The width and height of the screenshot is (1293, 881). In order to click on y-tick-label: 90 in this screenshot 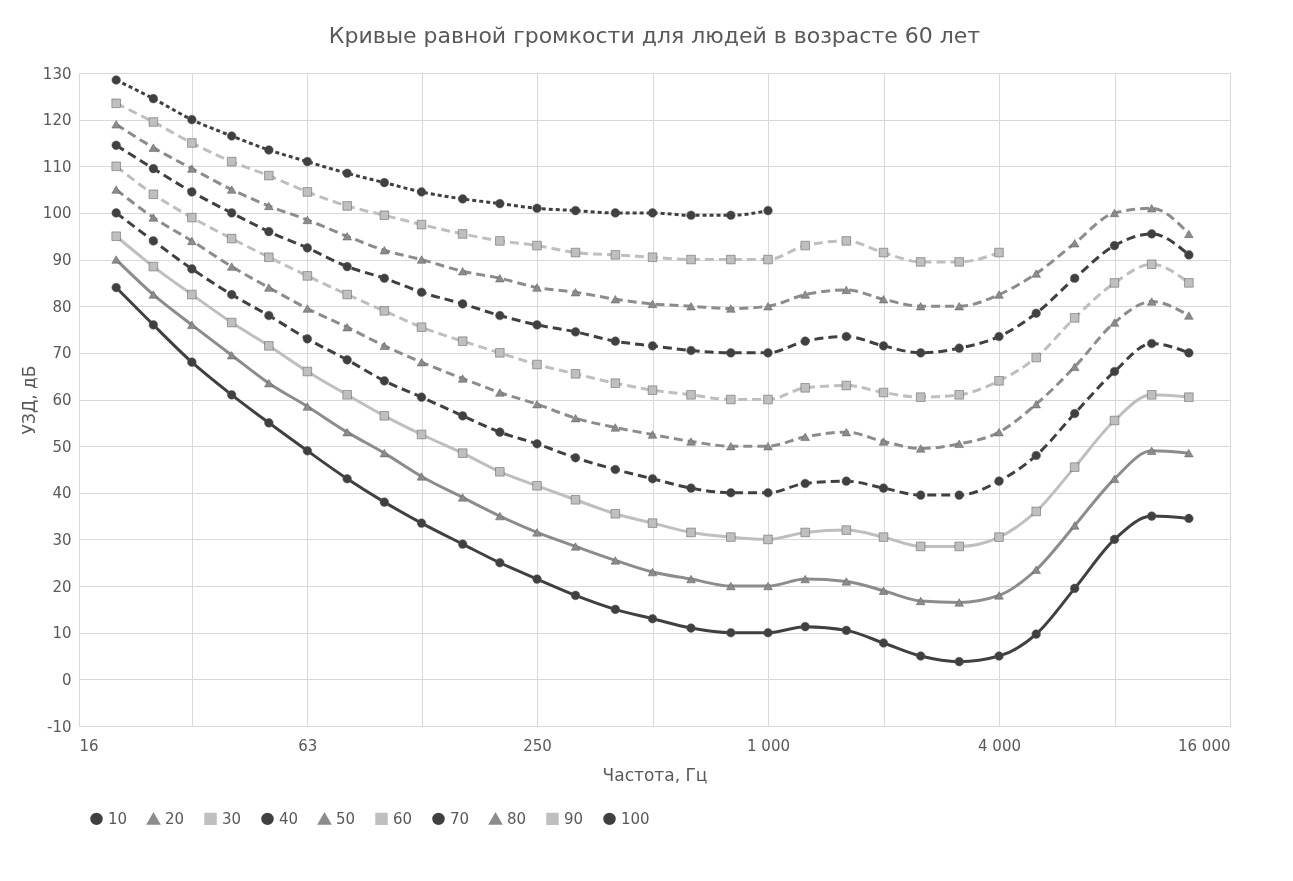, I will do `click(62, 260)`.